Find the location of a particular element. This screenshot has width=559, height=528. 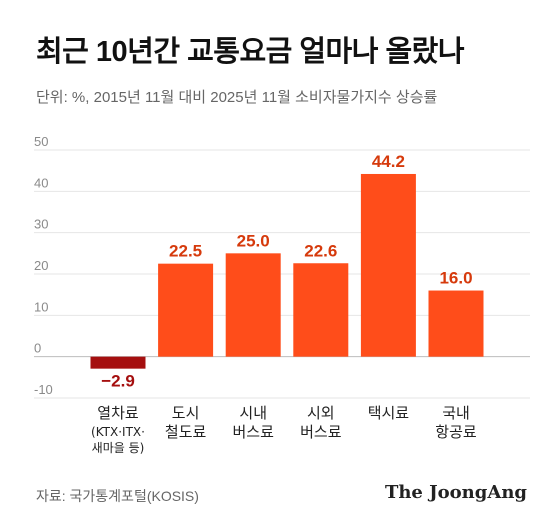

y-tick-label: 20 is located at coordinates (41, 265).